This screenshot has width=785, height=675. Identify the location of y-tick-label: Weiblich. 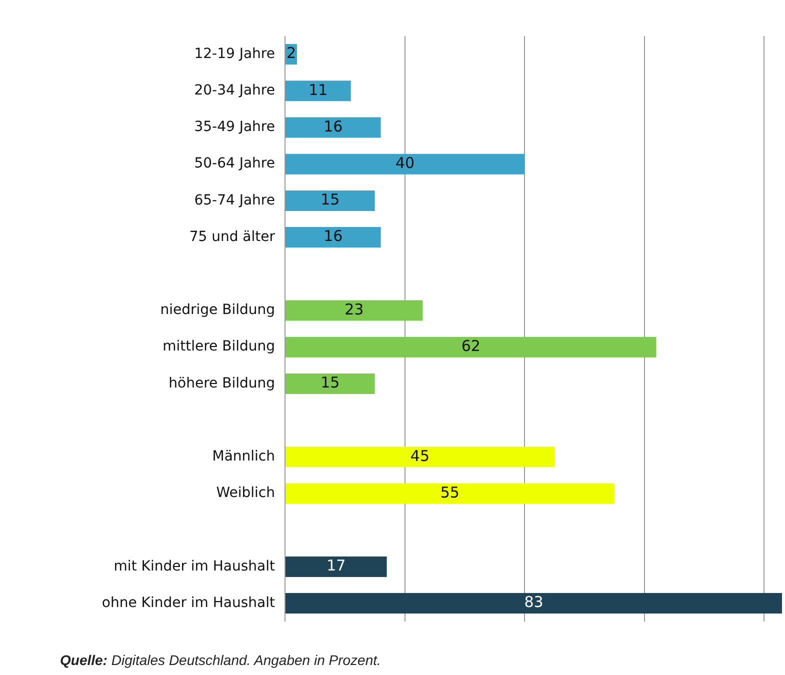
(245, 493).